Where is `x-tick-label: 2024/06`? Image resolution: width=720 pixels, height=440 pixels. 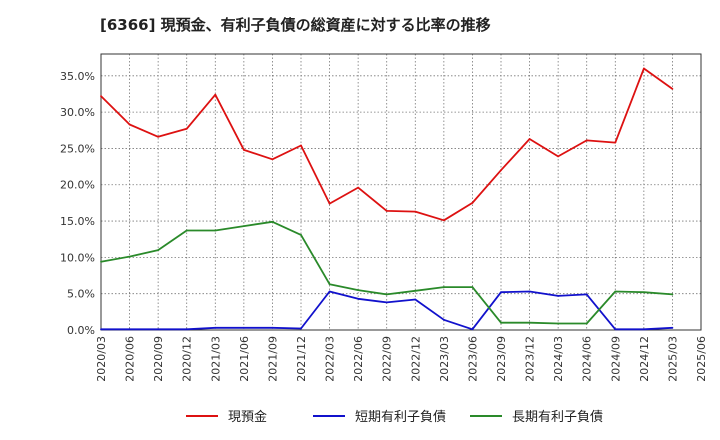 x-tick-label: 2024/06 is located at coordinates (587, 359).